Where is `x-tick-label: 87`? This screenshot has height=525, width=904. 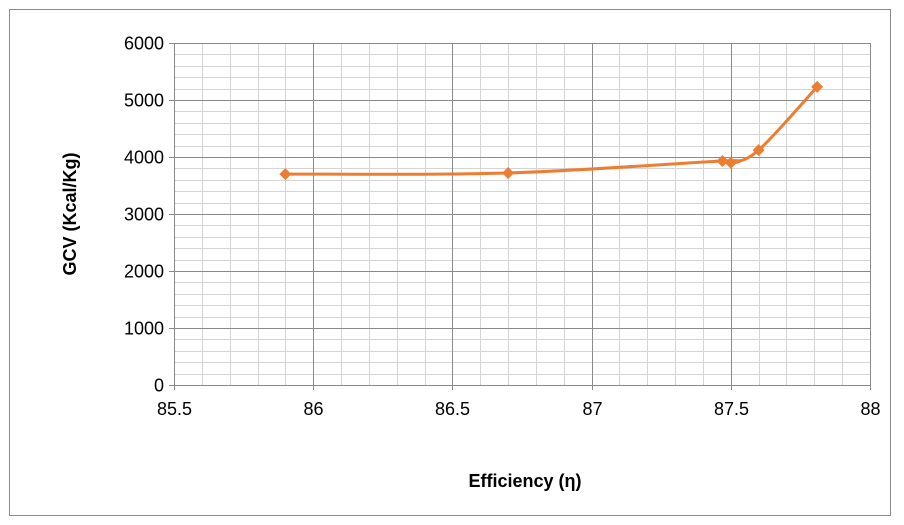
x-tick-label: 87 is located at coordinates (592, 409).